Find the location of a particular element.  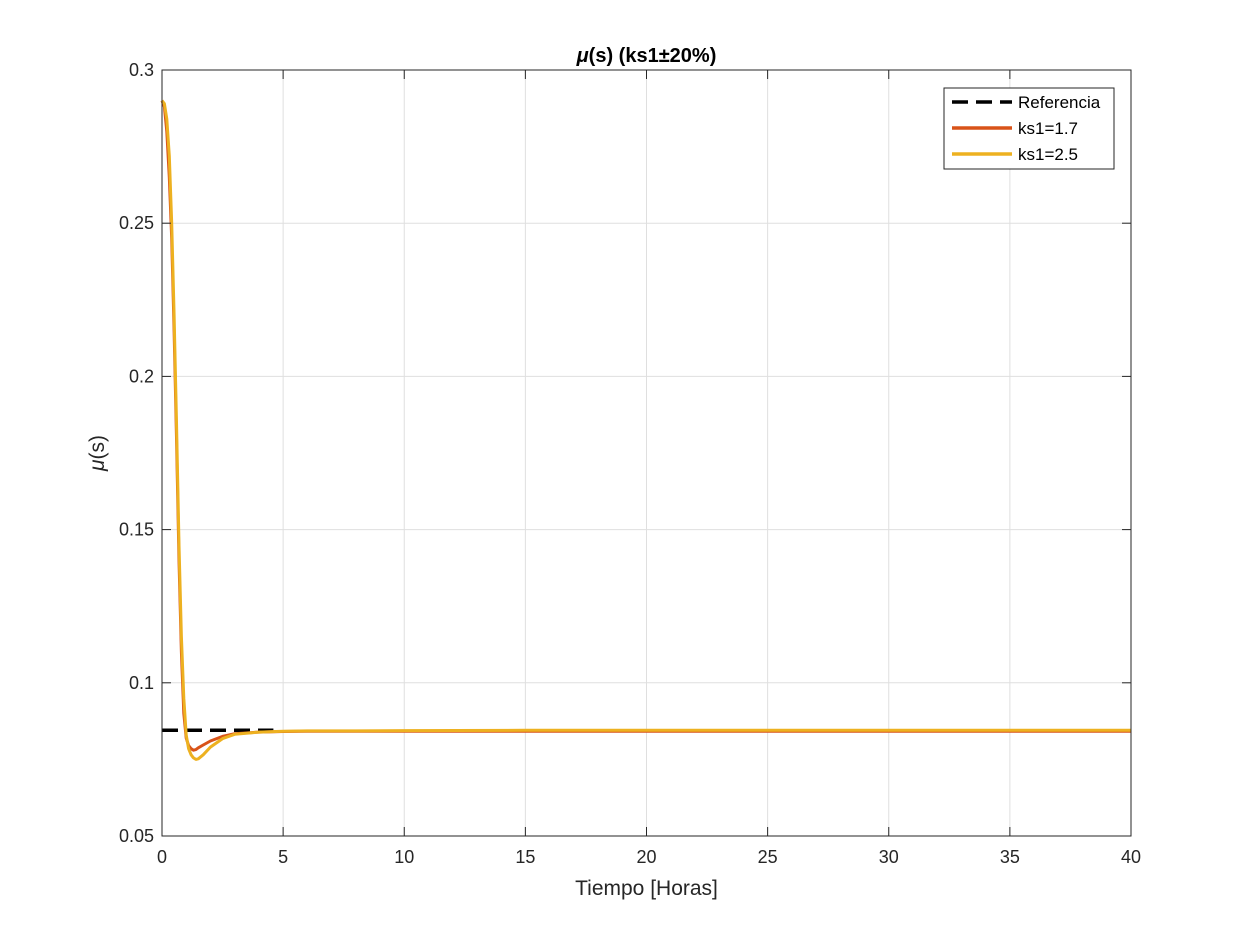

chart-title: μ(s) (ks1±20%) is located at coordinates (646, 56).